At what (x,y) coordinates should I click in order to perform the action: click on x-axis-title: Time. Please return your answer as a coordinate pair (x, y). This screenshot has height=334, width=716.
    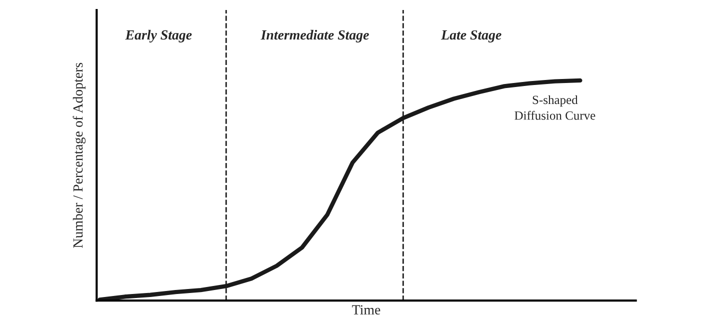
    Looking at the image, I should click on (366, 310).